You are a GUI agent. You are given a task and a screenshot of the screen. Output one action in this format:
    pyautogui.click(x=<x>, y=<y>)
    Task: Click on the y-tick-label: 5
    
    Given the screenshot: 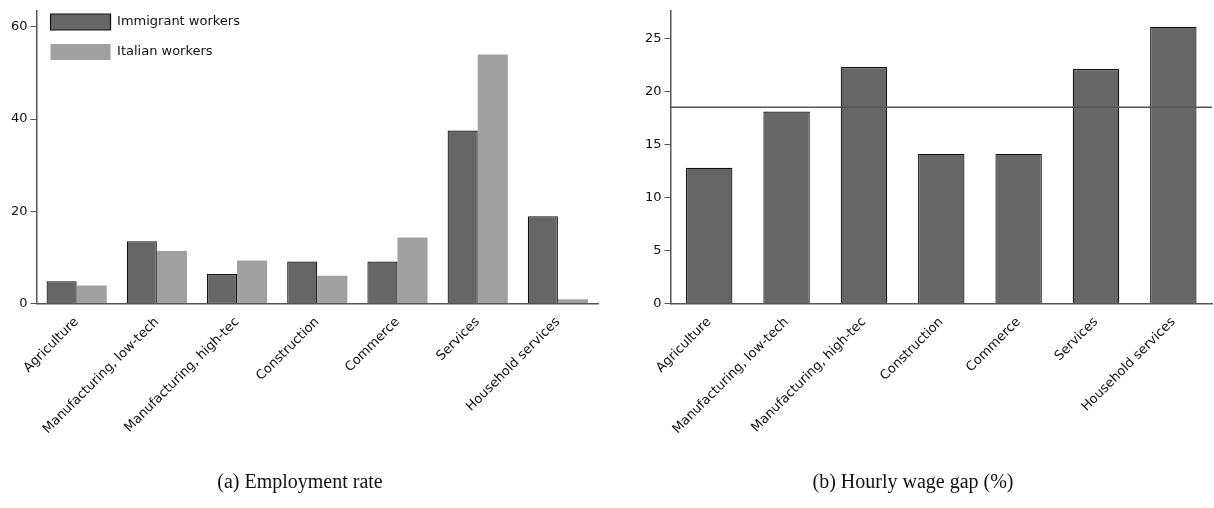 What is the action you would take?
    pyautogui.click(x=657, y=249)
    